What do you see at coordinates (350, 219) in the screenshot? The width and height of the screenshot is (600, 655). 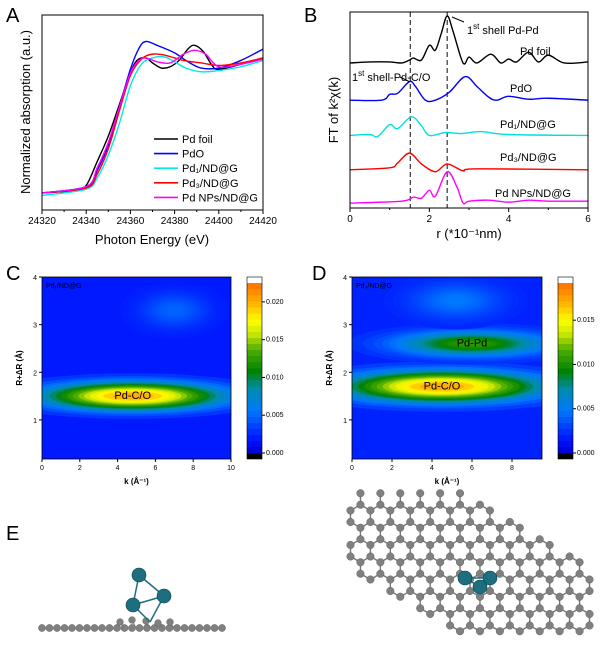 I see `x-tick-label-b: 0` at bounding box center [350, 219].